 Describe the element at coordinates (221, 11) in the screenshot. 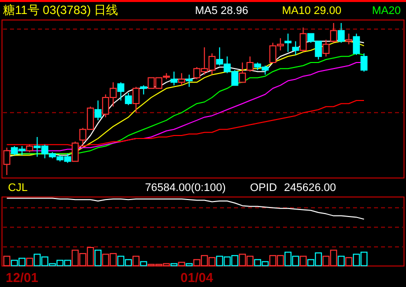

I see `text: MA5 28.96` at that location.